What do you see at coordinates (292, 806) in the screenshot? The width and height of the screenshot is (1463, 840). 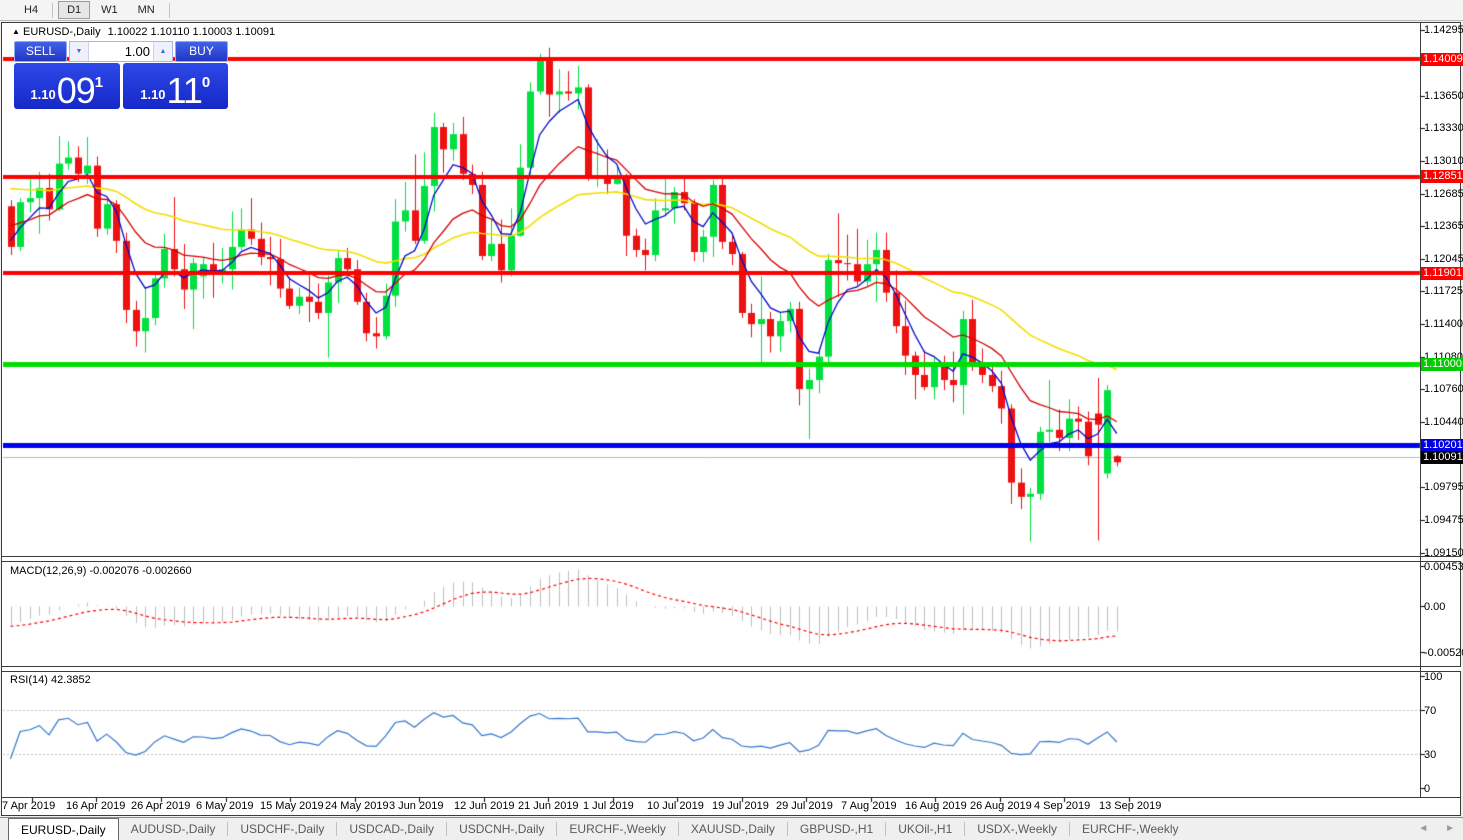 I see `date-axis-label: 15 May 2019` at bounding box center [292, 806].